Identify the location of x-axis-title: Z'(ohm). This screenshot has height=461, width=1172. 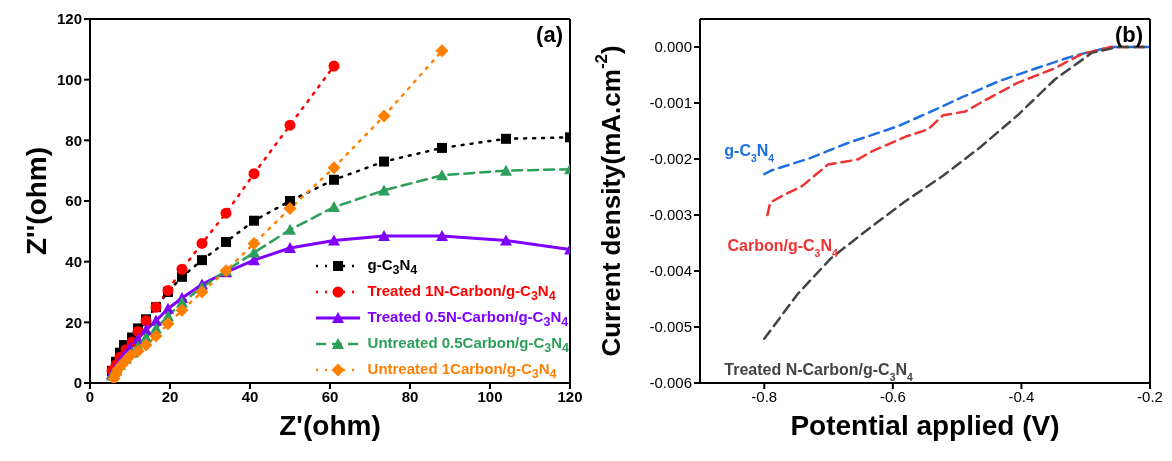
(330, 425).